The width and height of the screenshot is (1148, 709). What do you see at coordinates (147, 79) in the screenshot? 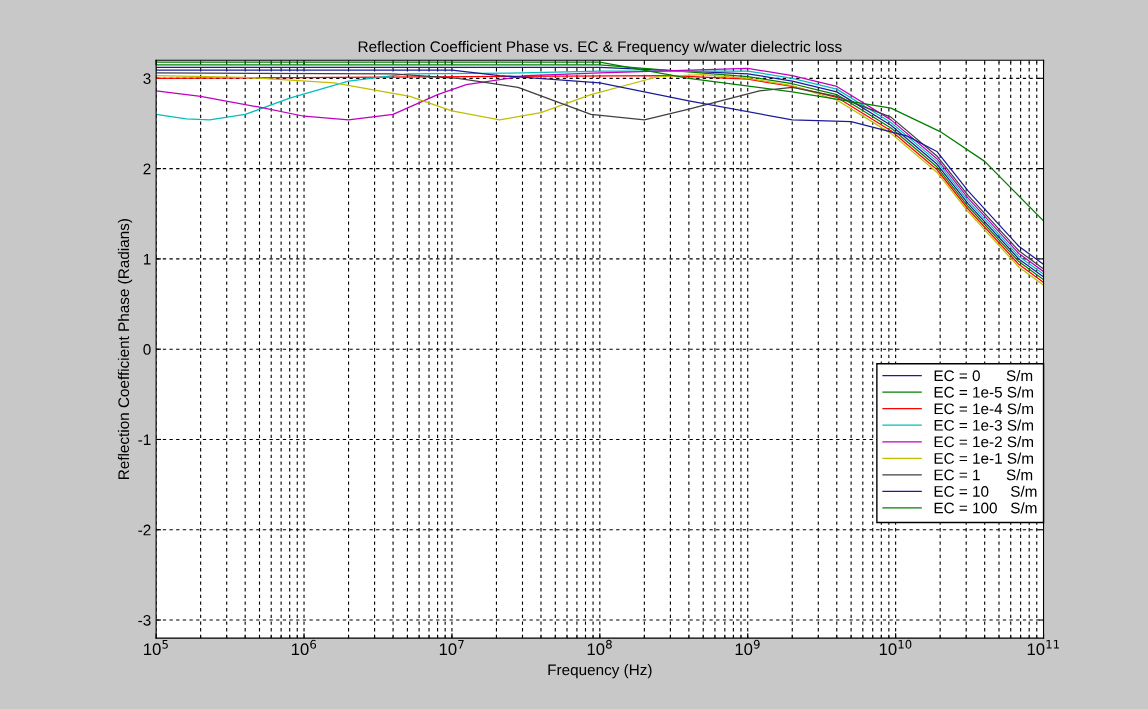
I see `y-tick-label: 3` at bounding box center [147, 79].